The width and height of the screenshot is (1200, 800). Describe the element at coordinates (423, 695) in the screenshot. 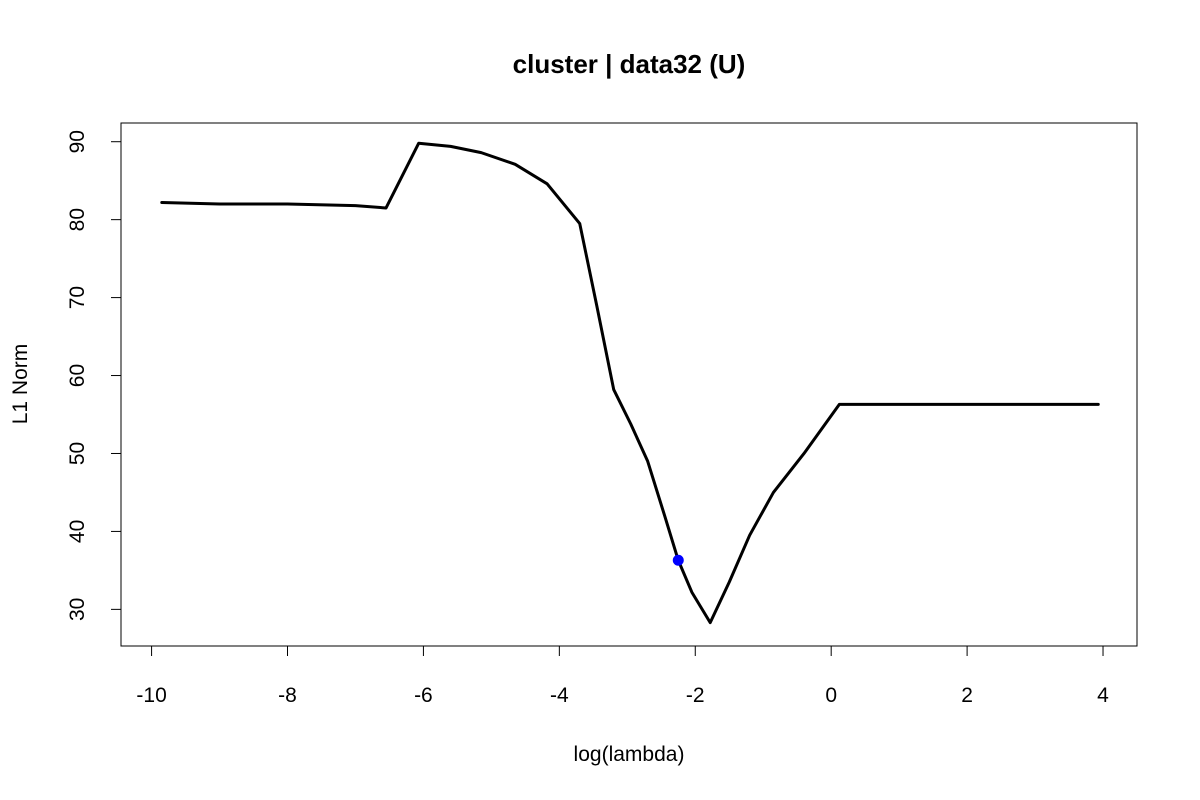

I see `x-tick-label: -6` at that location.